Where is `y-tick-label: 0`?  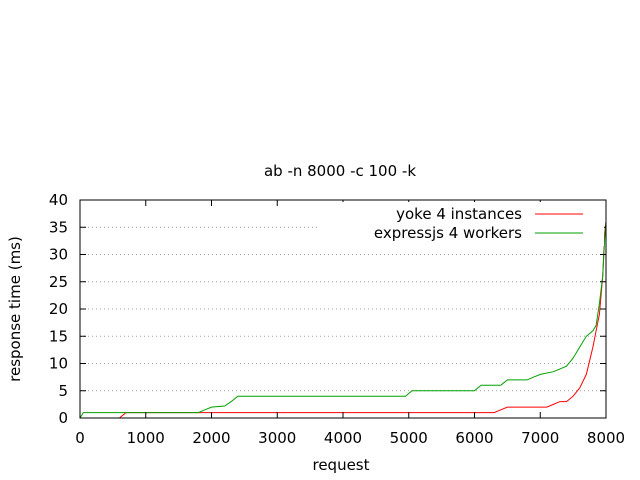
y-tick-label: 0 is located at coordinates (63, 418).